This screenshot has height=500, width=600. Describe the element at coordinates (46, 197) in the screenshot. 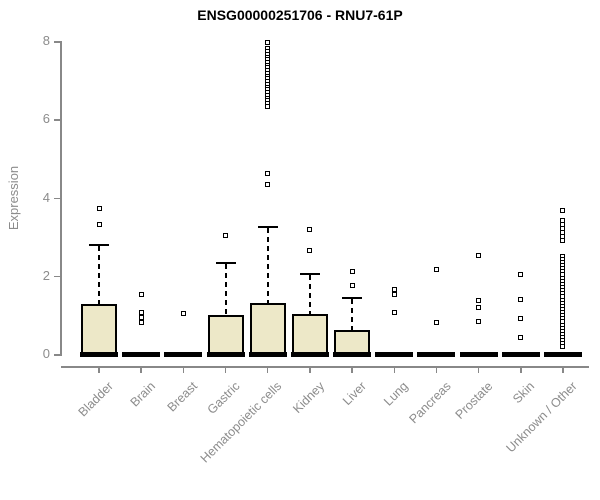

I see `y-tick-label: 4` at that location.